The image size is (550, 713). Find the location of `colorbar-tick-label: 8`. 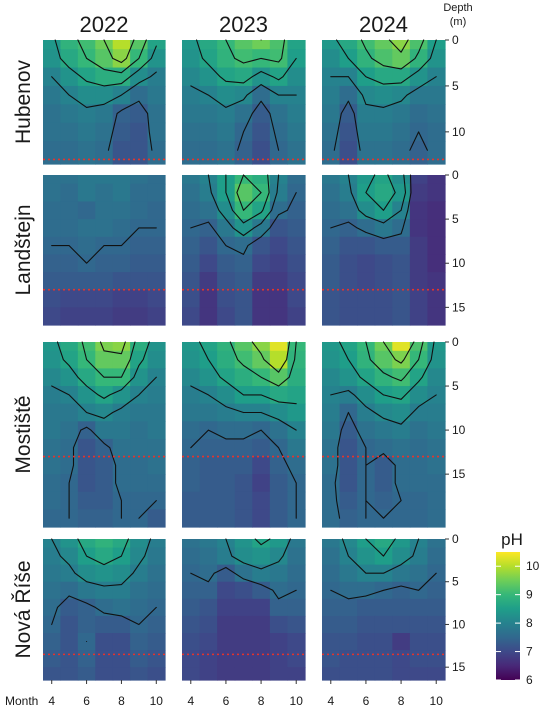

colorbar-tick-label: 8 is located at coordinates (529, 623).